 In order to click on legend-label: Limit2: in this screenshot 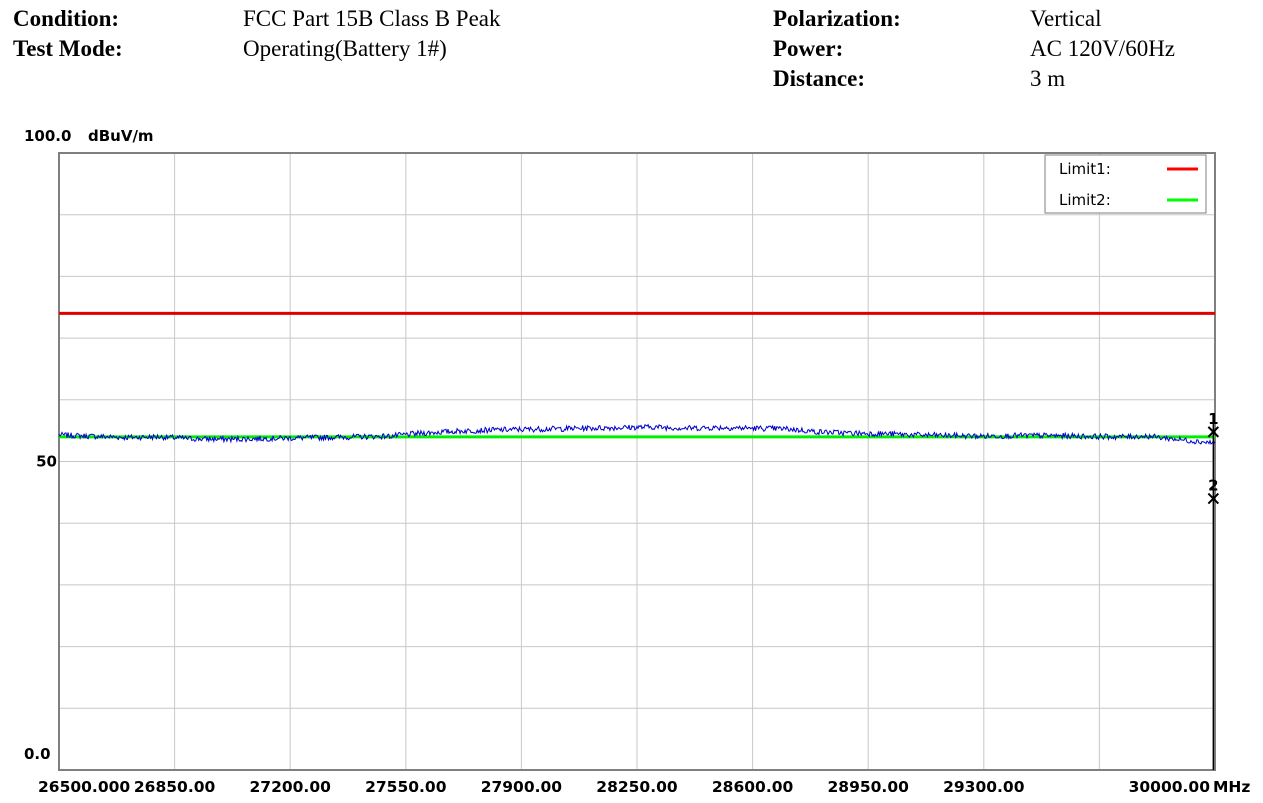, I will do `click(1085, 200)`.